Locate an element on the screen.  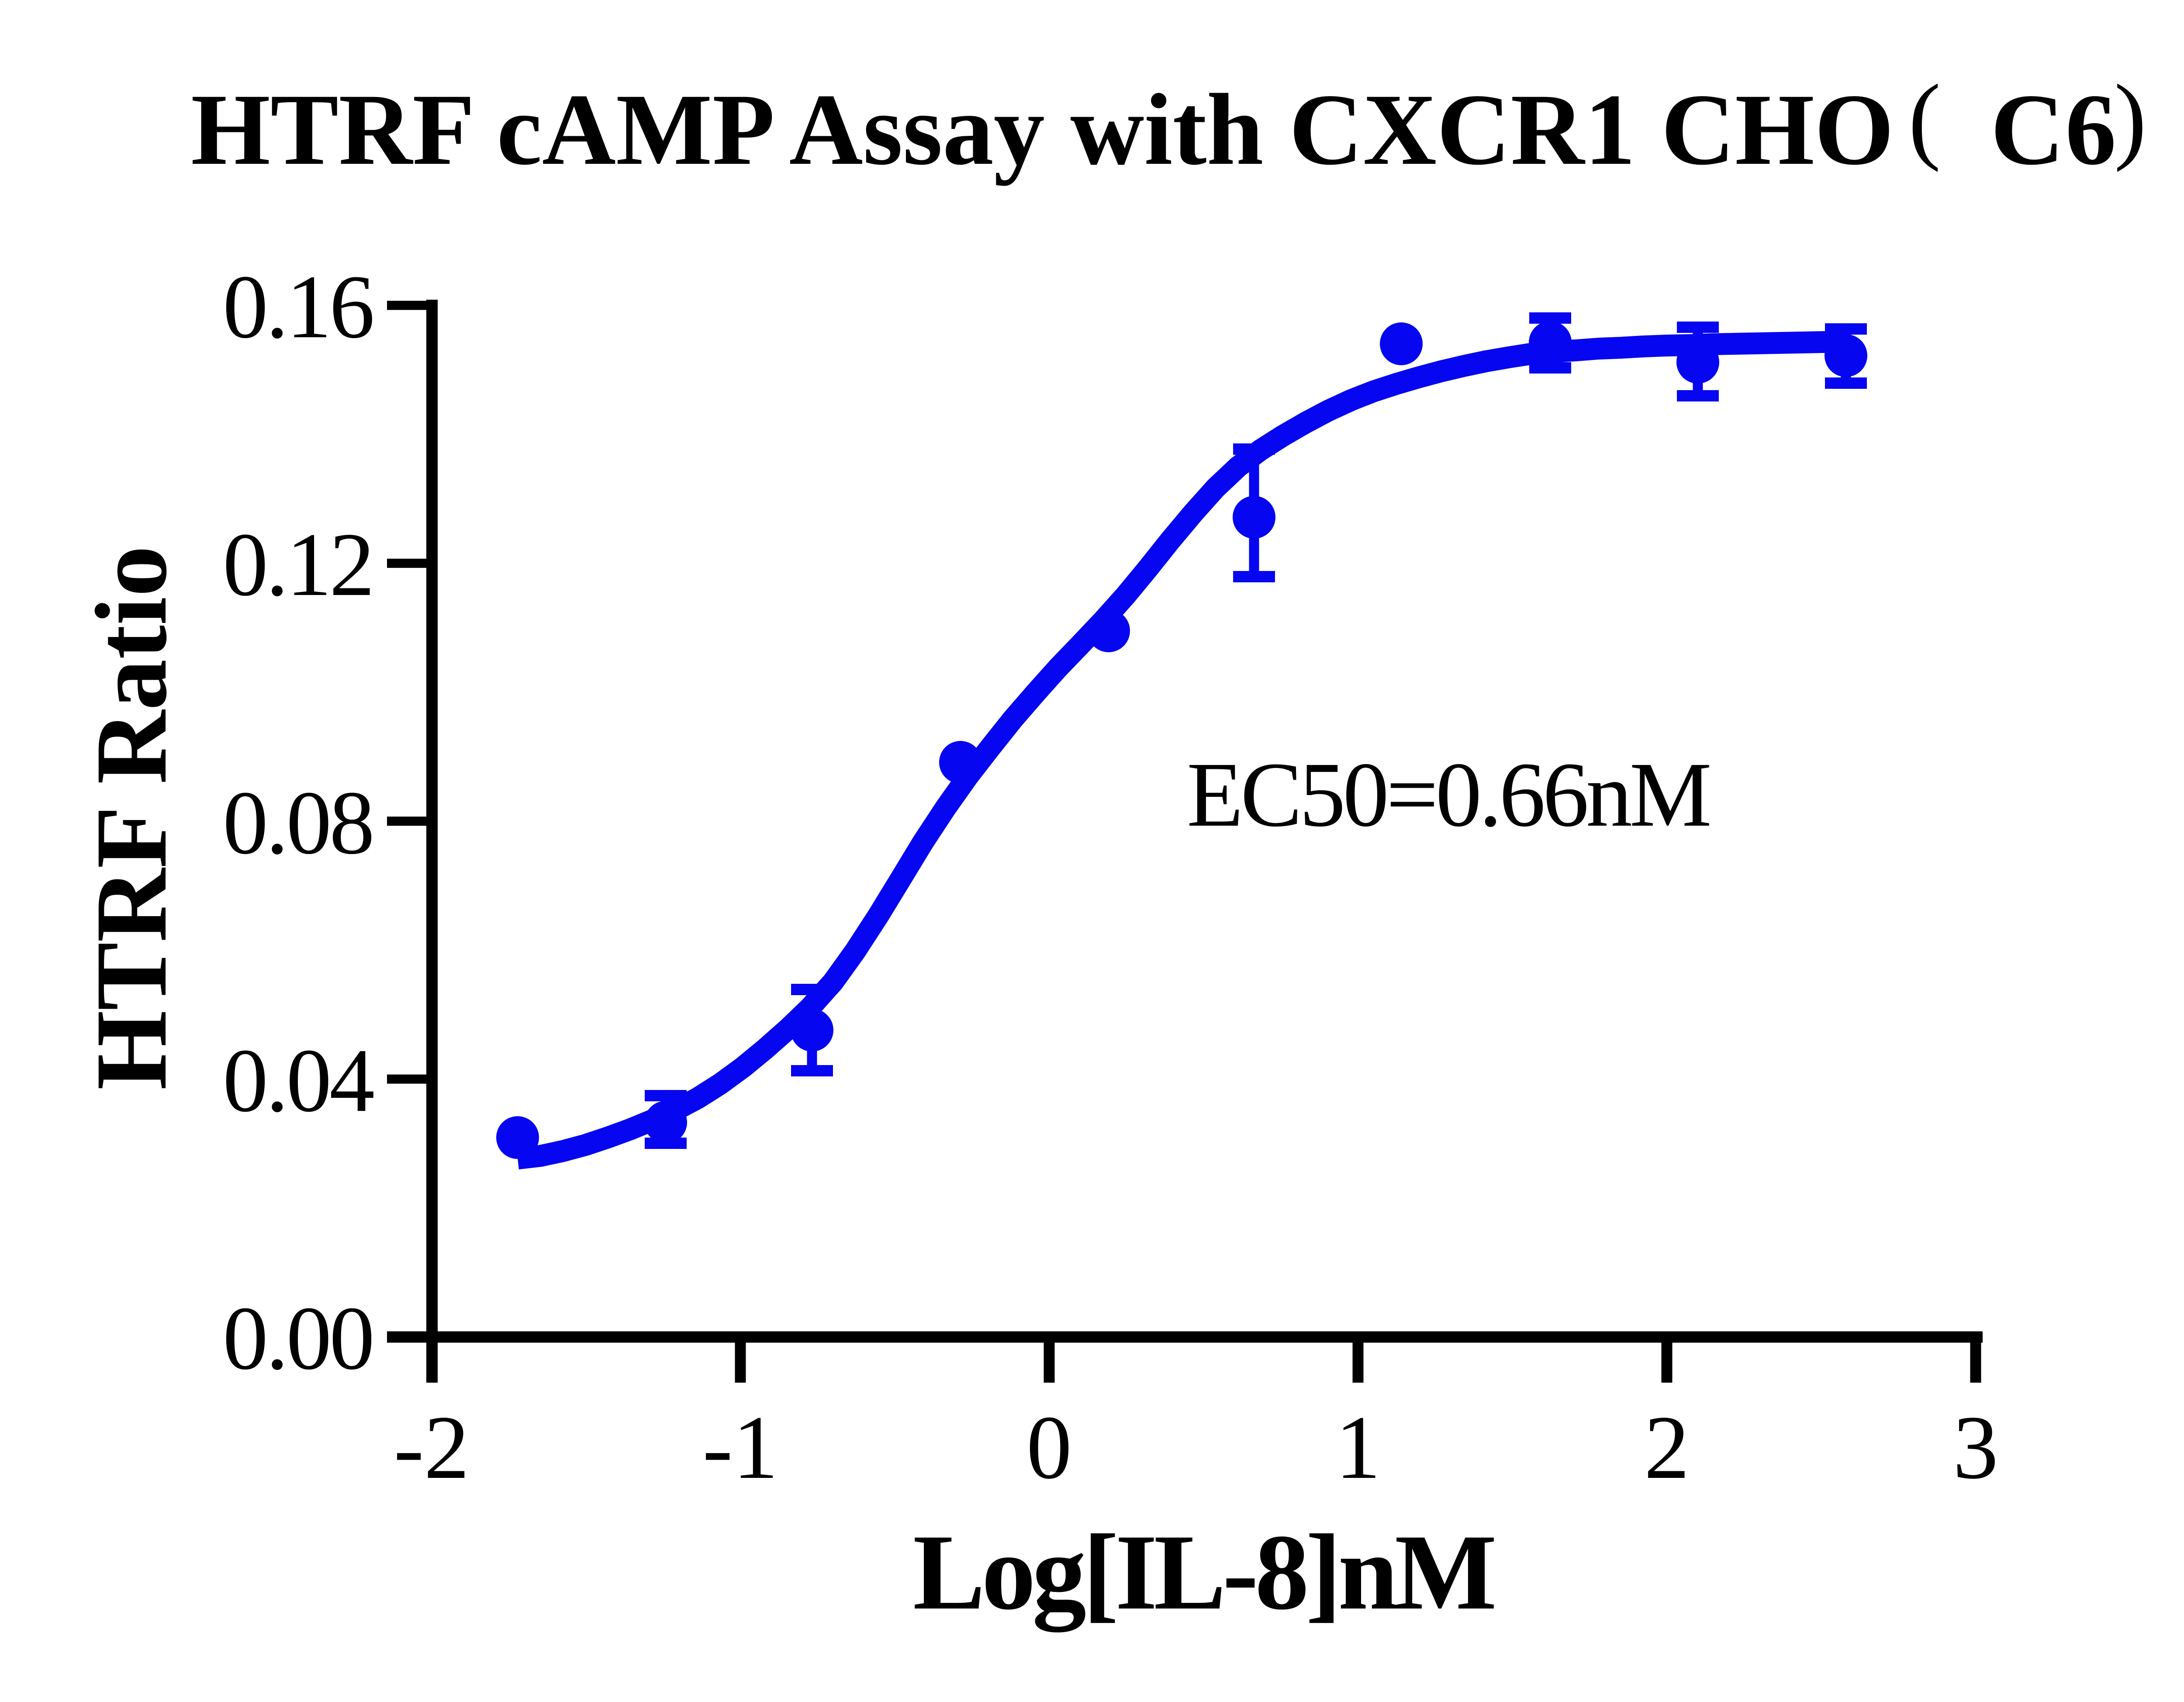
svg-text: 0.08 is located at coordinates (299, 823).